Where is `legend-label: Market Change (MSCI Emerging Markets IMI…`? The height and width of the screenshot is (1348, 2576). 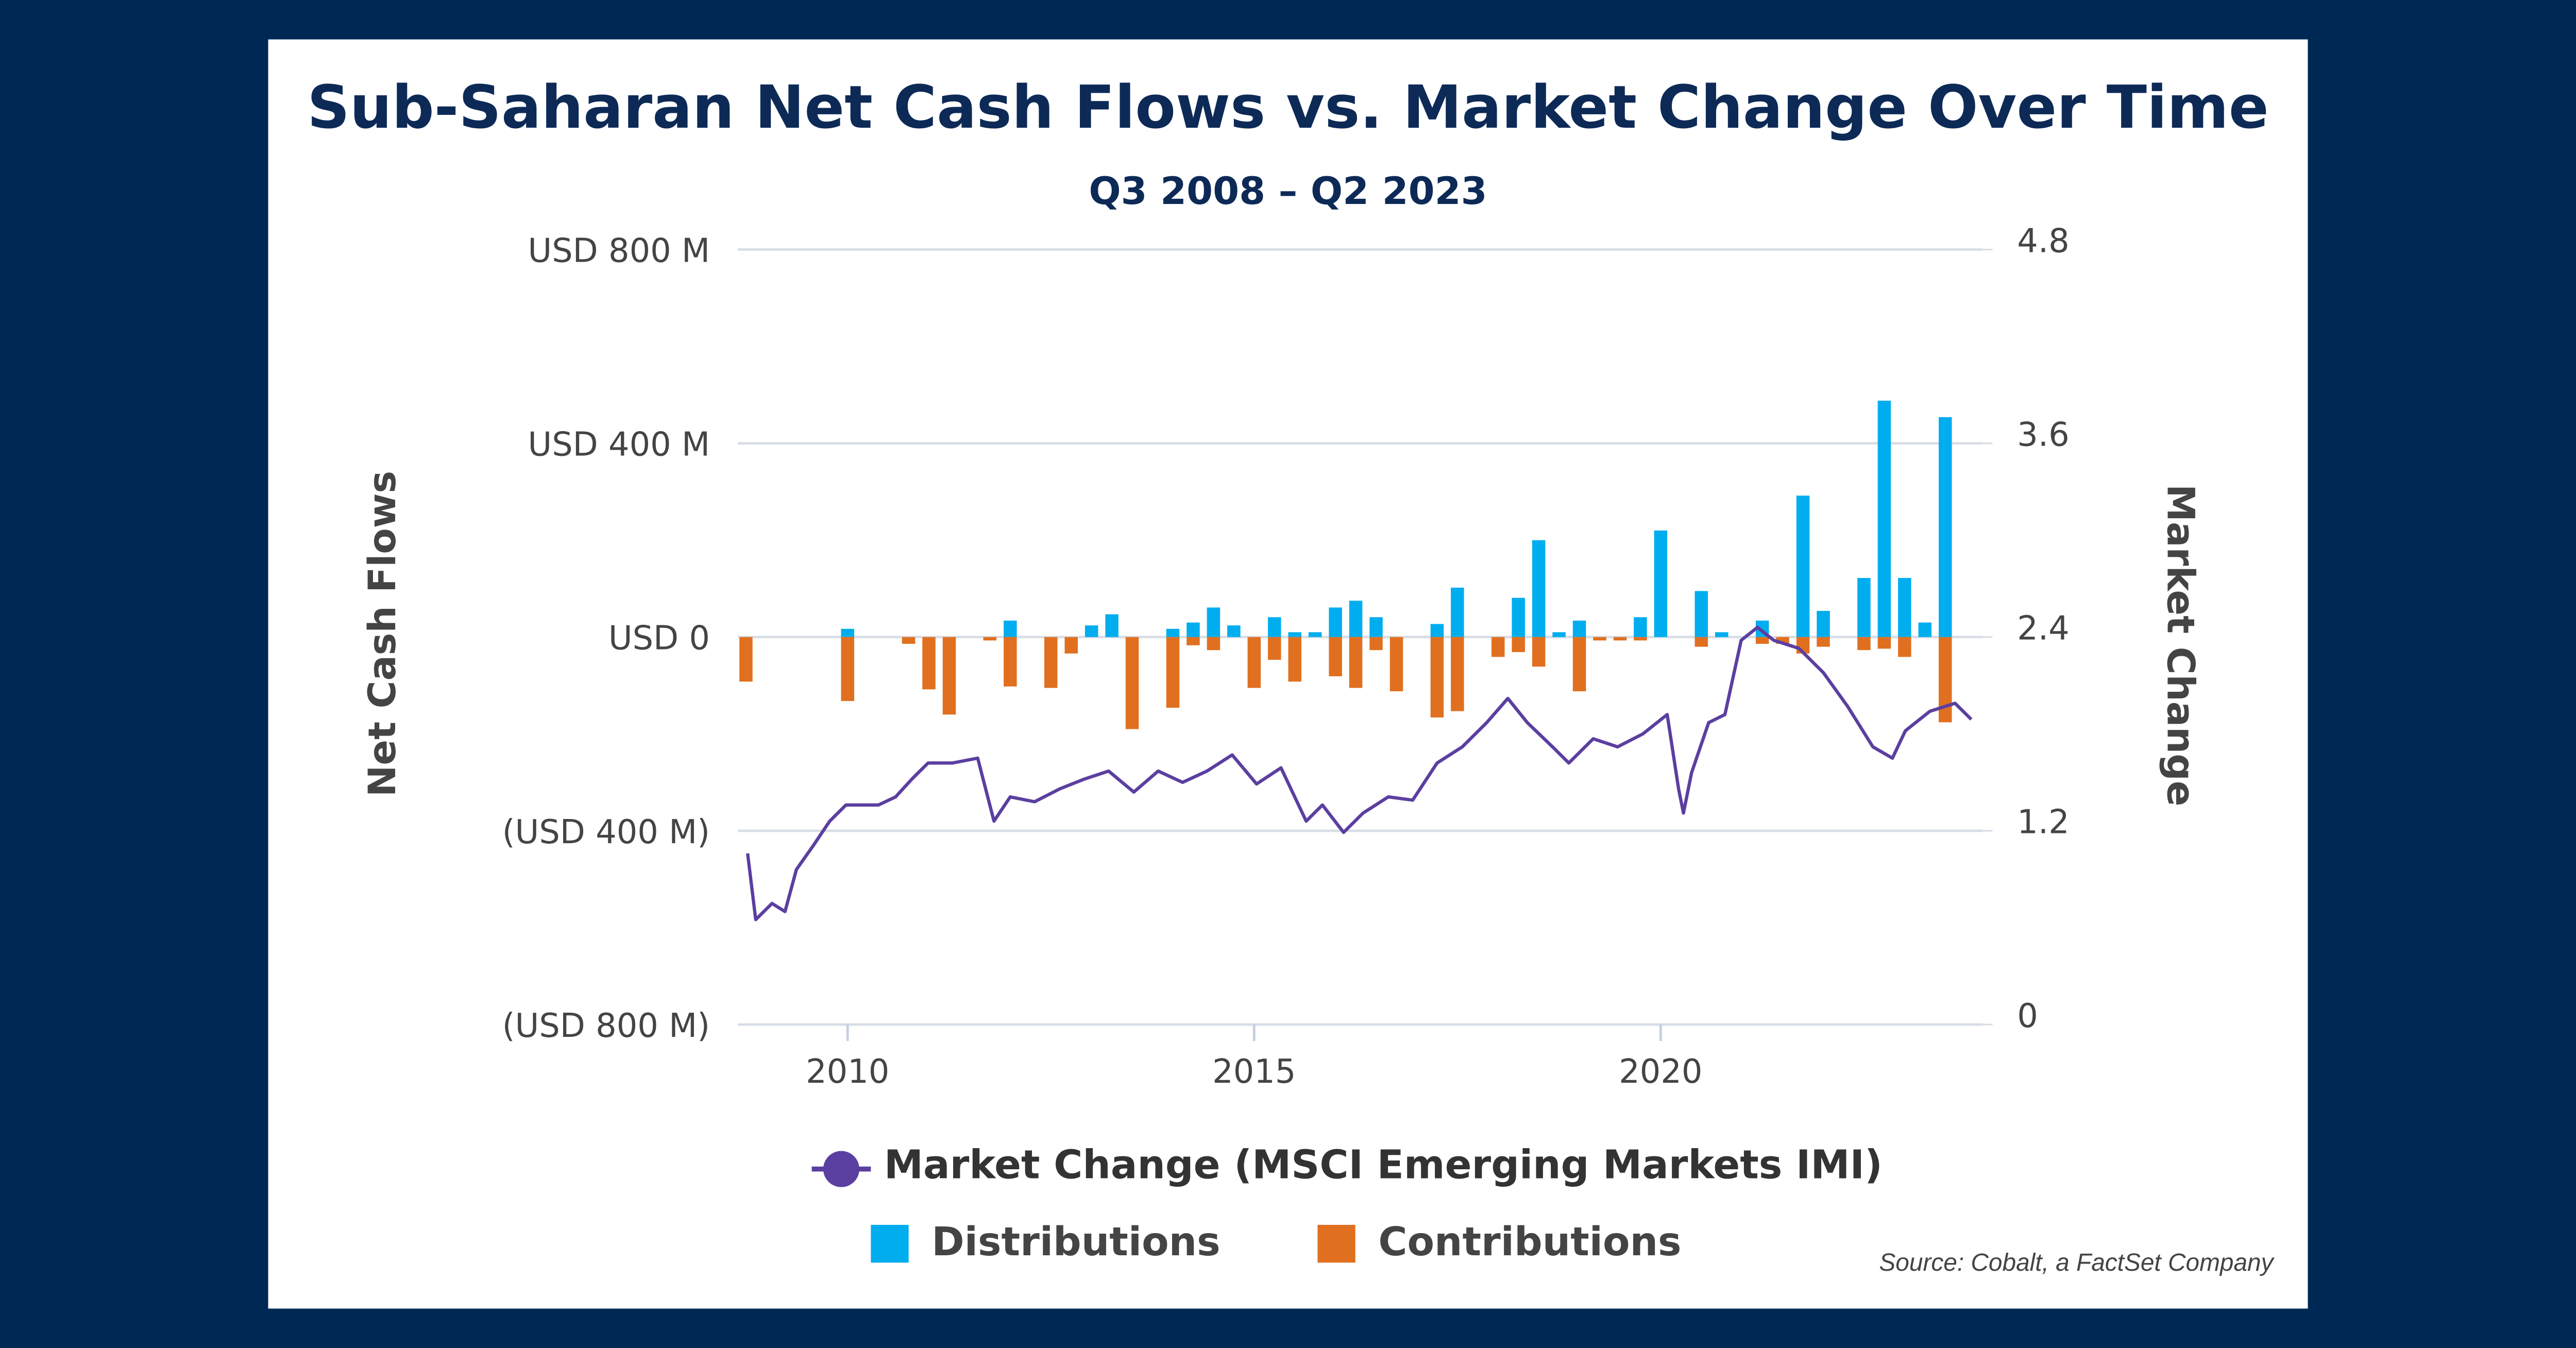 legend-label: Market Change (MSCI Emerging Markets IMI… is located at coordinates (1383, 1165).